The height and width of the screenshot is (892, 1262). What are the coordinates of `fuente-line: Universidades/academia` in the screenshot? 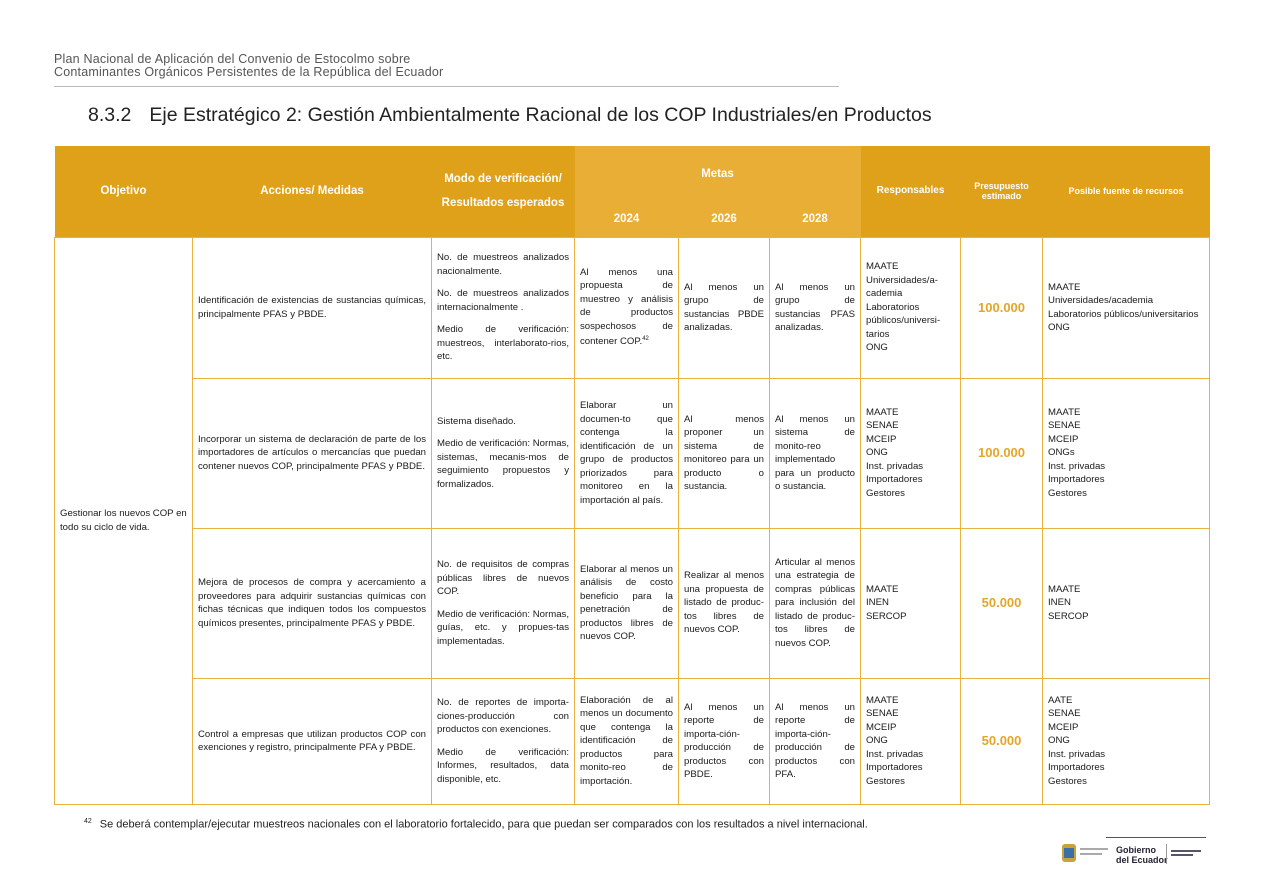 It's located at (1101, 300).